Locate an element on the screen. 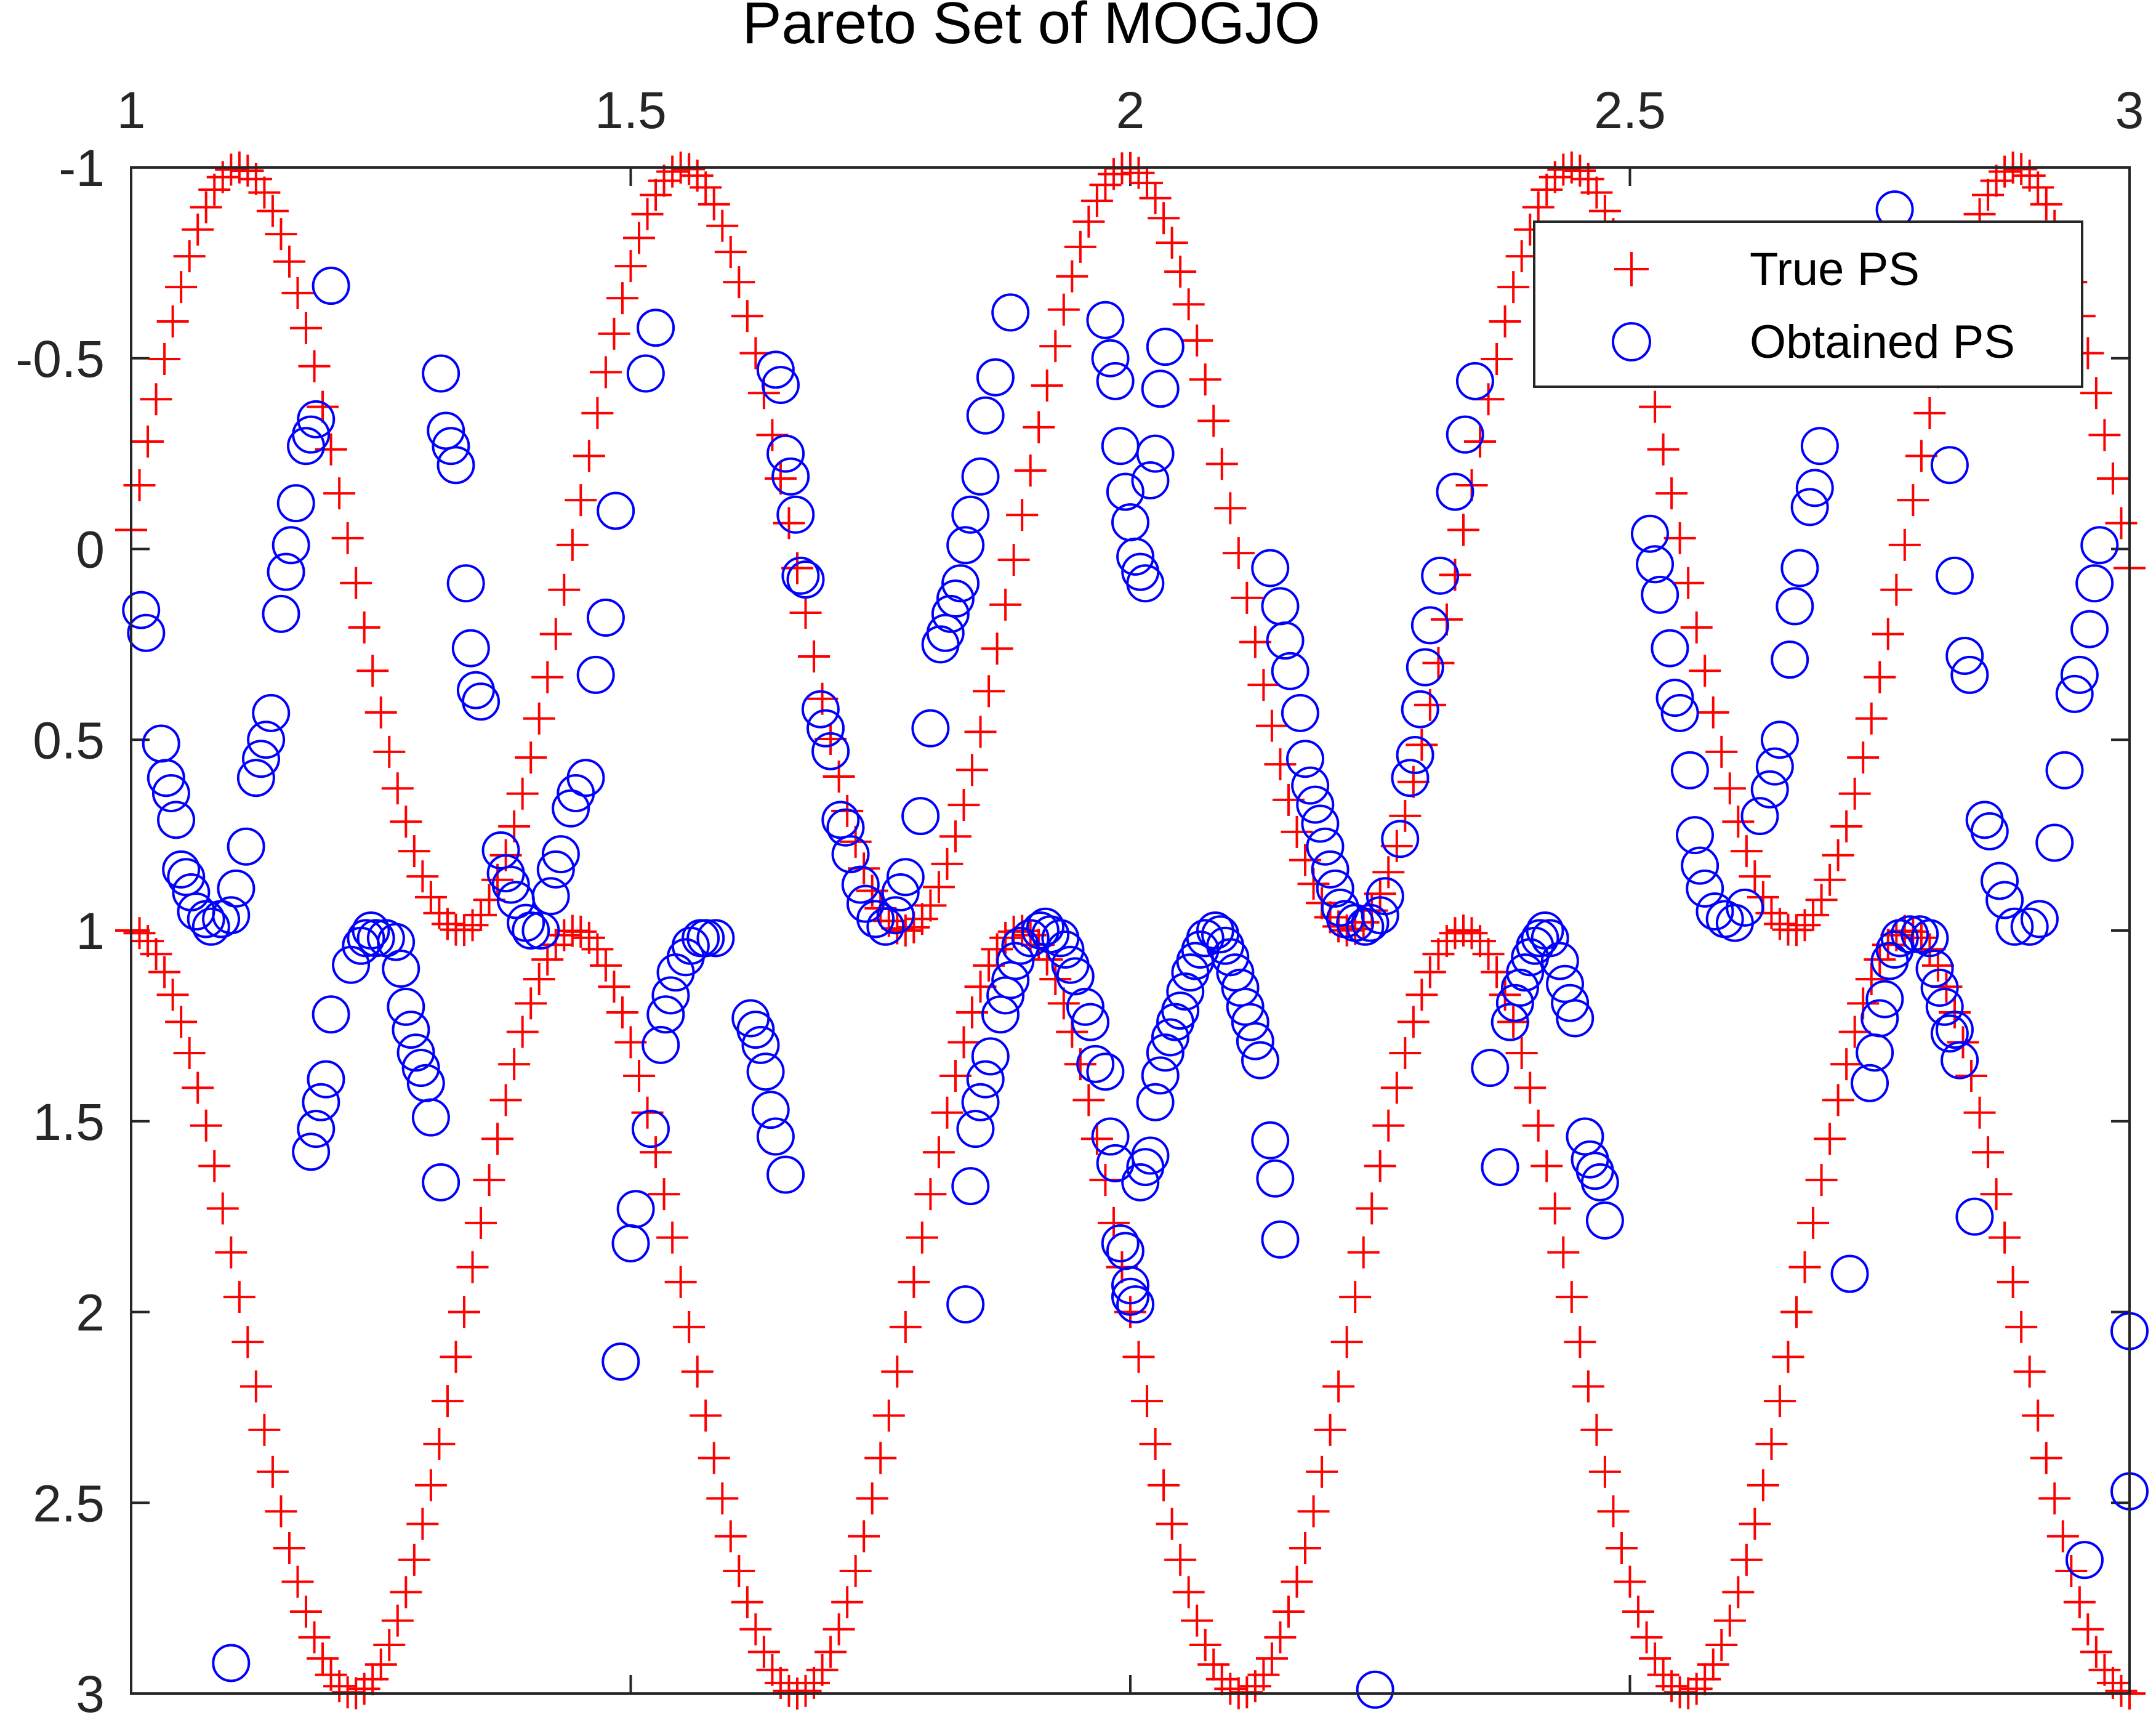  y-tick-label: -1 is located at coordinates (82, 168).